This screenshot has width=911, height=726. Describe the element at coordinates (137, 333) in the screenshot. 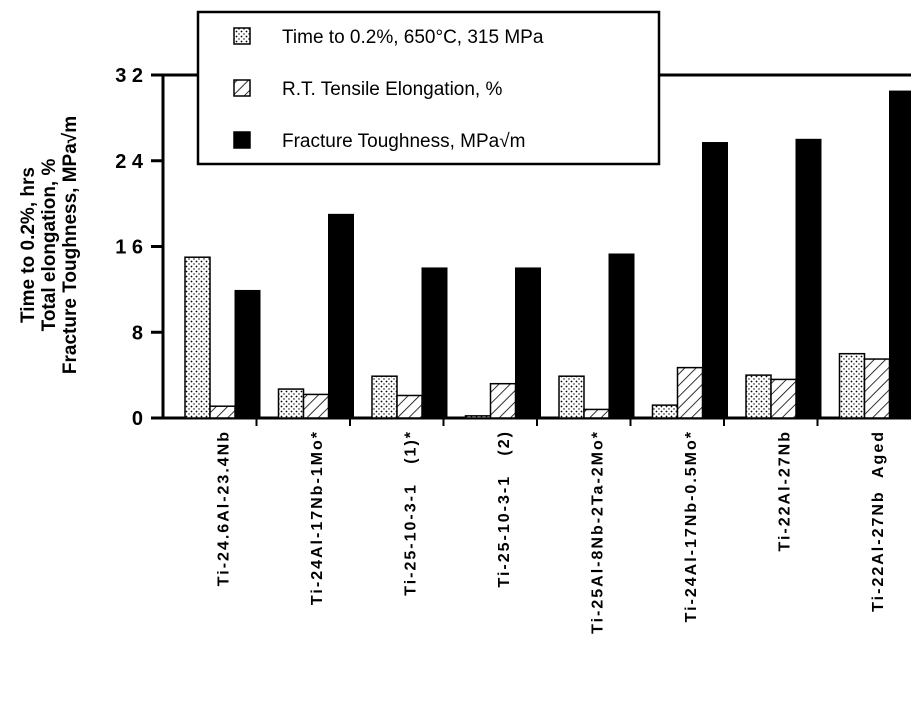

I see `y-tick-label: 8` at that location.